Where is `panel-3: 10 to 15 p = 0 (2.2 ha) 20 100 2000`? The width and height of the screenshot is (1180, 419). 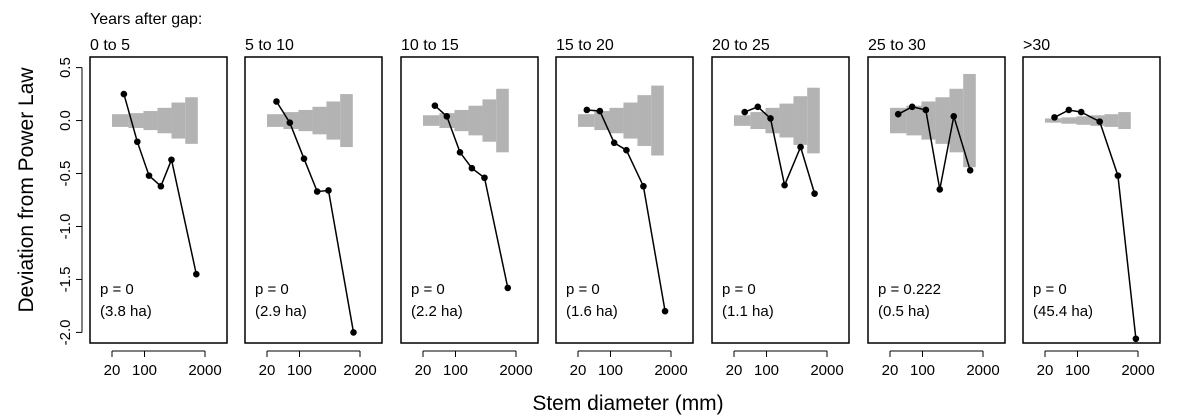
panel-3: 10 to 15 p = 0 (2.2 ha) 20 100 2000 is located at coordinates (469, 208).